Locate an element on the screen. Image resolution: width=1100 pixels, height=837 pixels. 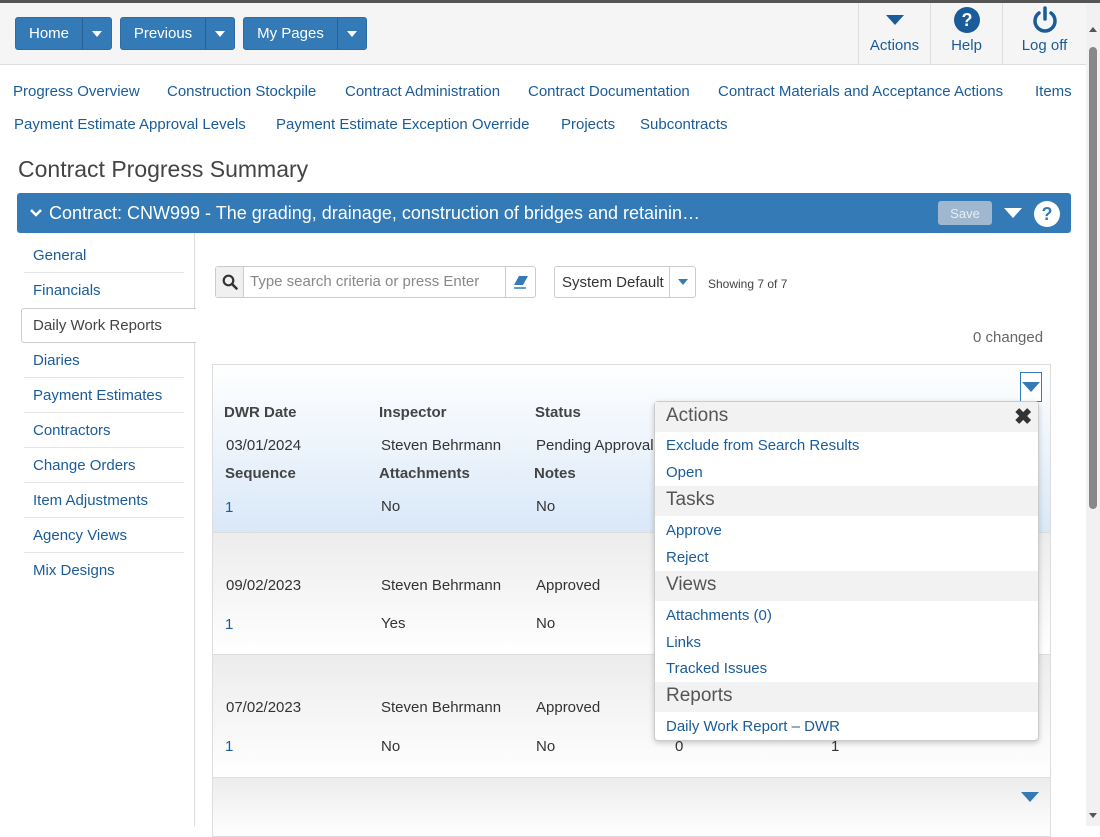
actions-button: Actions is located at coordinates (894, 34).